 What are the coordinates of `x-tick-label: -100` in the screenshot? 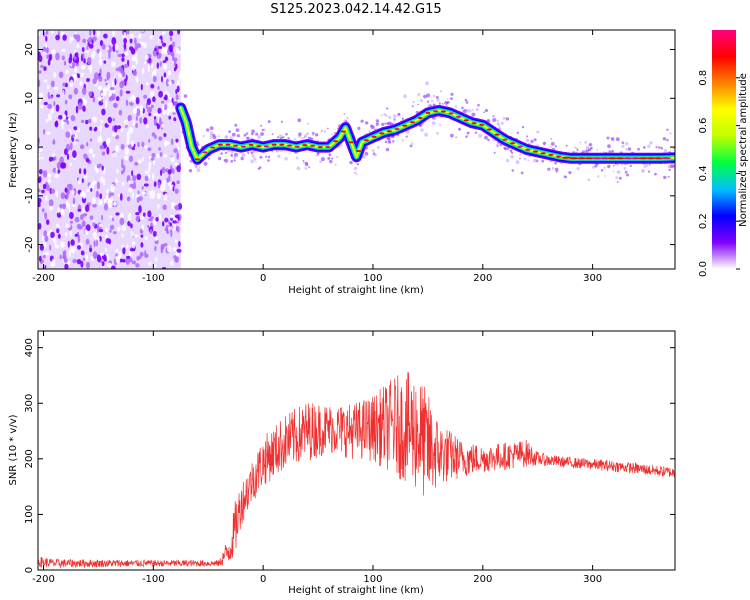 It's located at (153, 579).